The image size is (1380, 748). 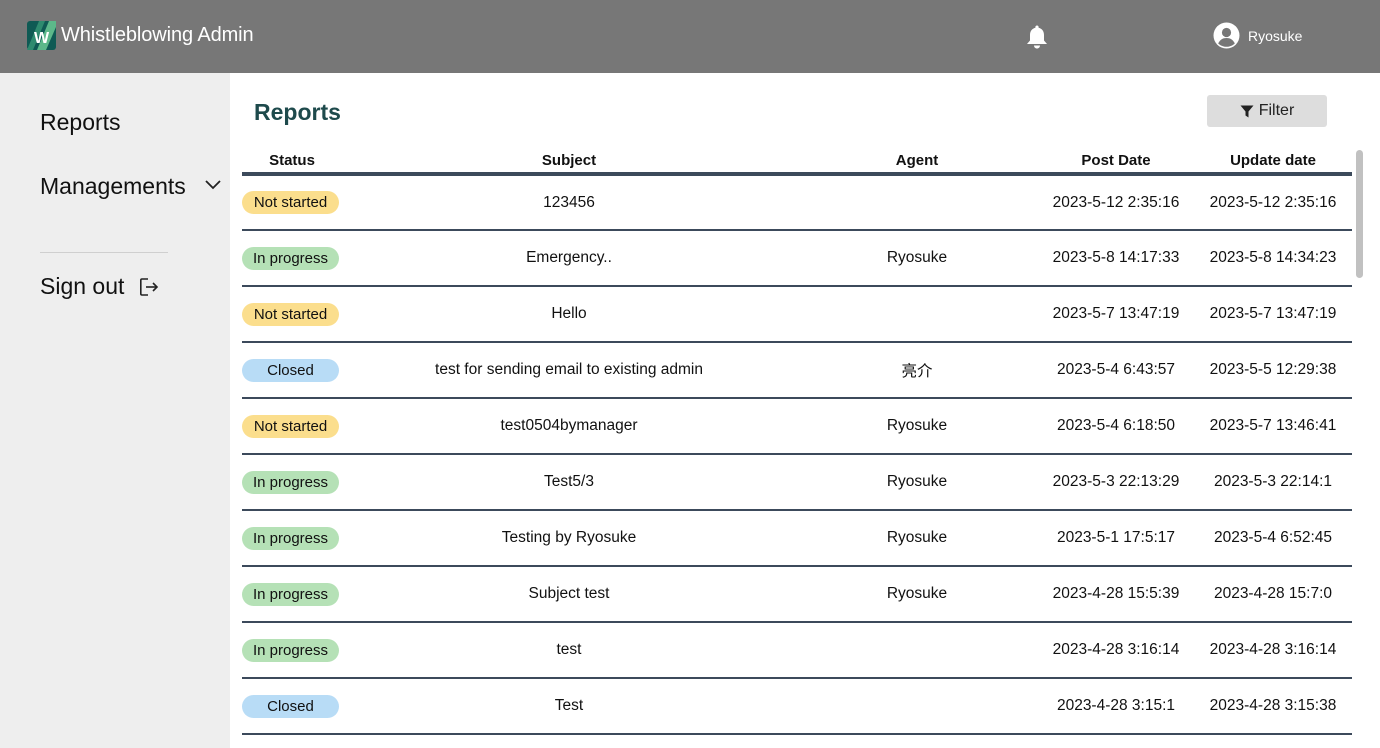 I want to click on subject-cell: Hello, so click(x=569, y=314).